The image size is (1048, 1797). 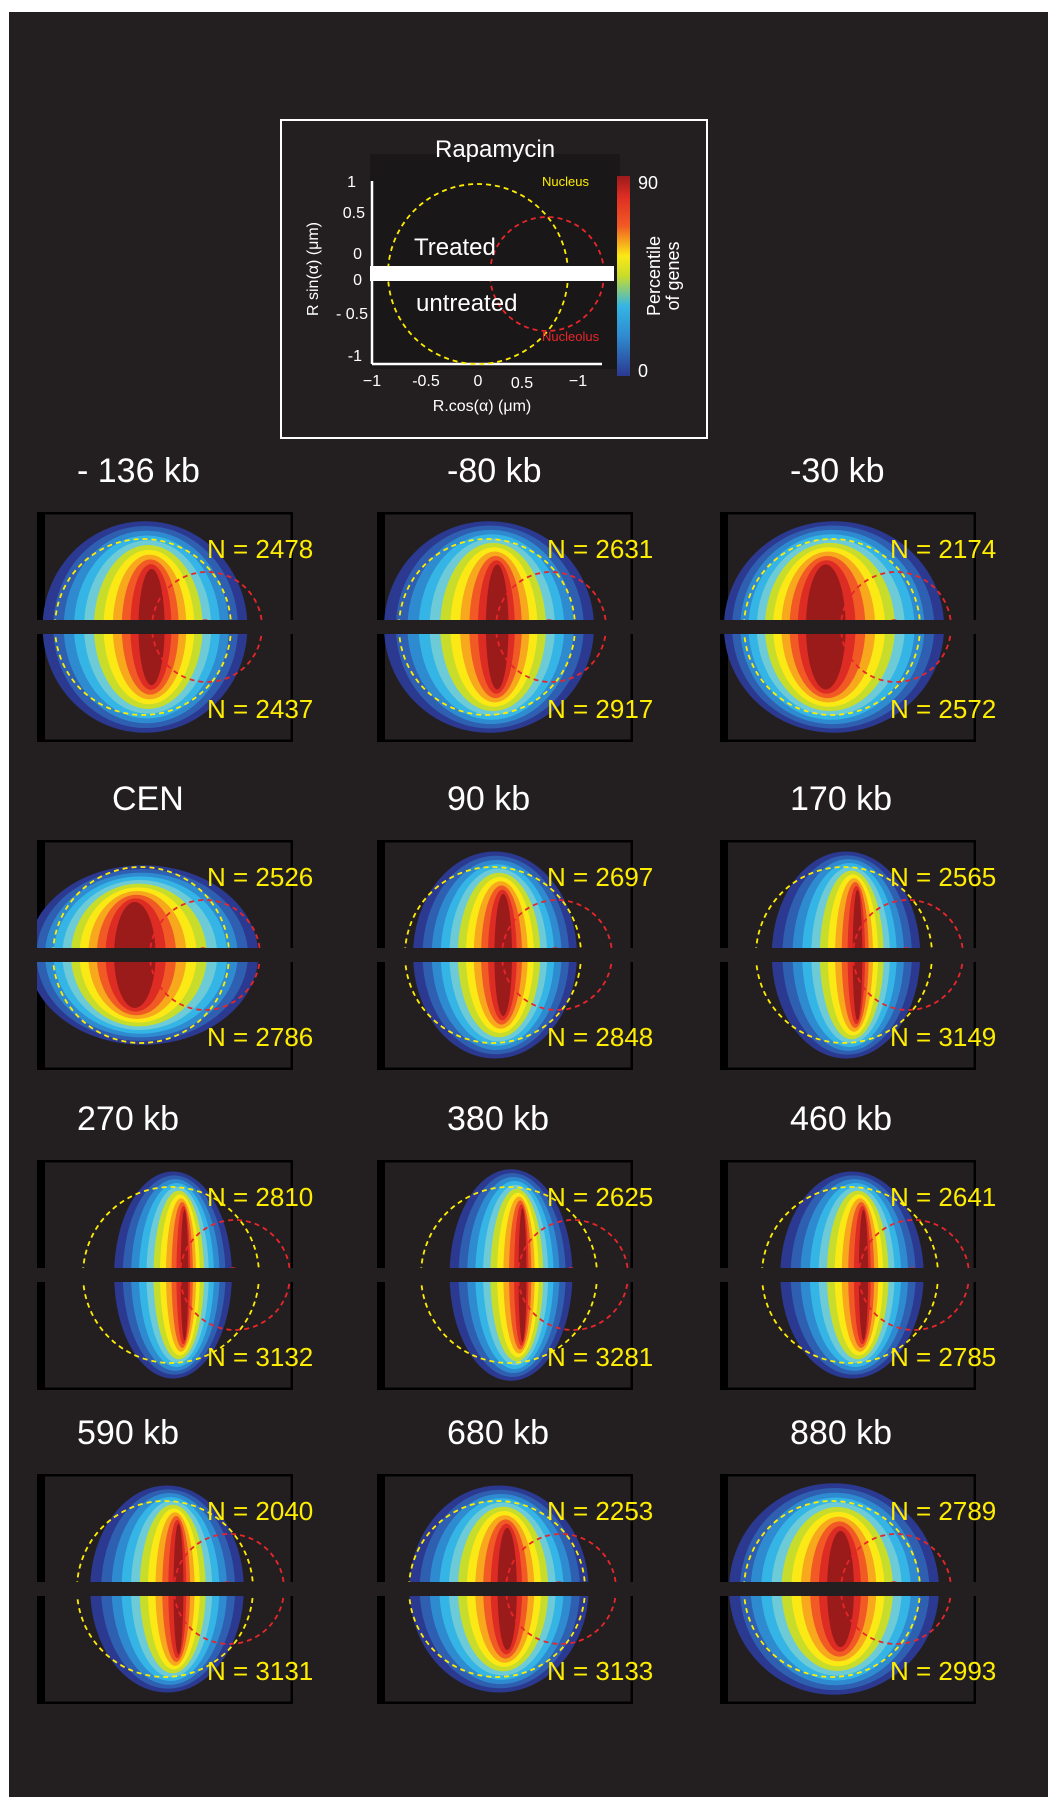 What do you see at coordinates (466, 303) in the screenshot?
I see `untreated-label: untreated` at bounding box center [466, 303].